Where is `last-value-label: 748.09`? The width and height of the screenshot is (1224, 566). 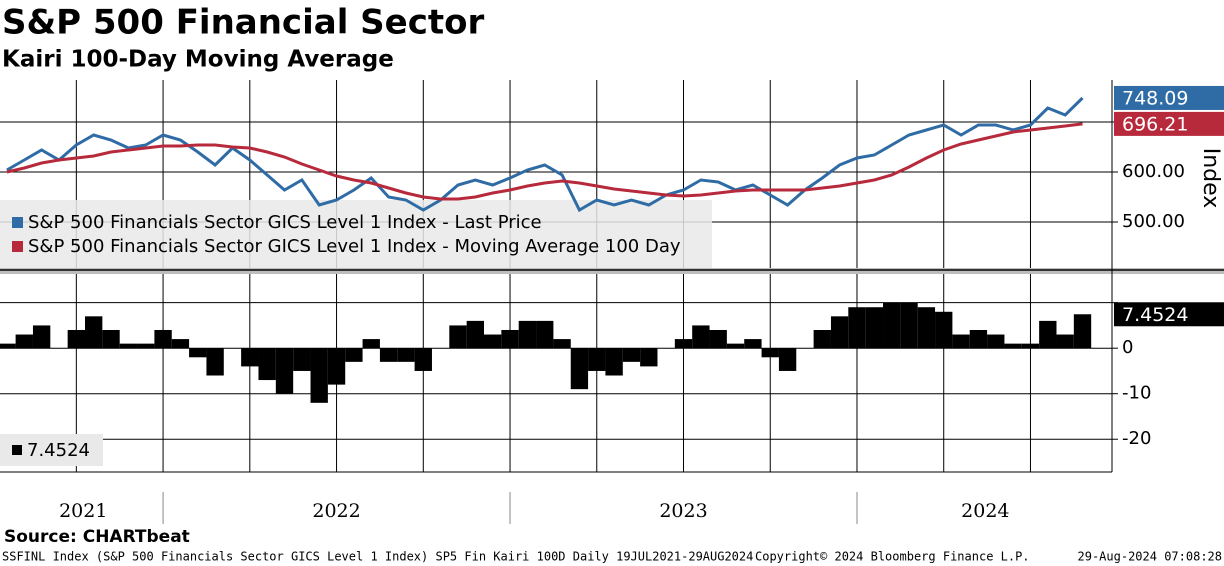
last-value-label: 748.09 is located at coordinates (1155, 98).